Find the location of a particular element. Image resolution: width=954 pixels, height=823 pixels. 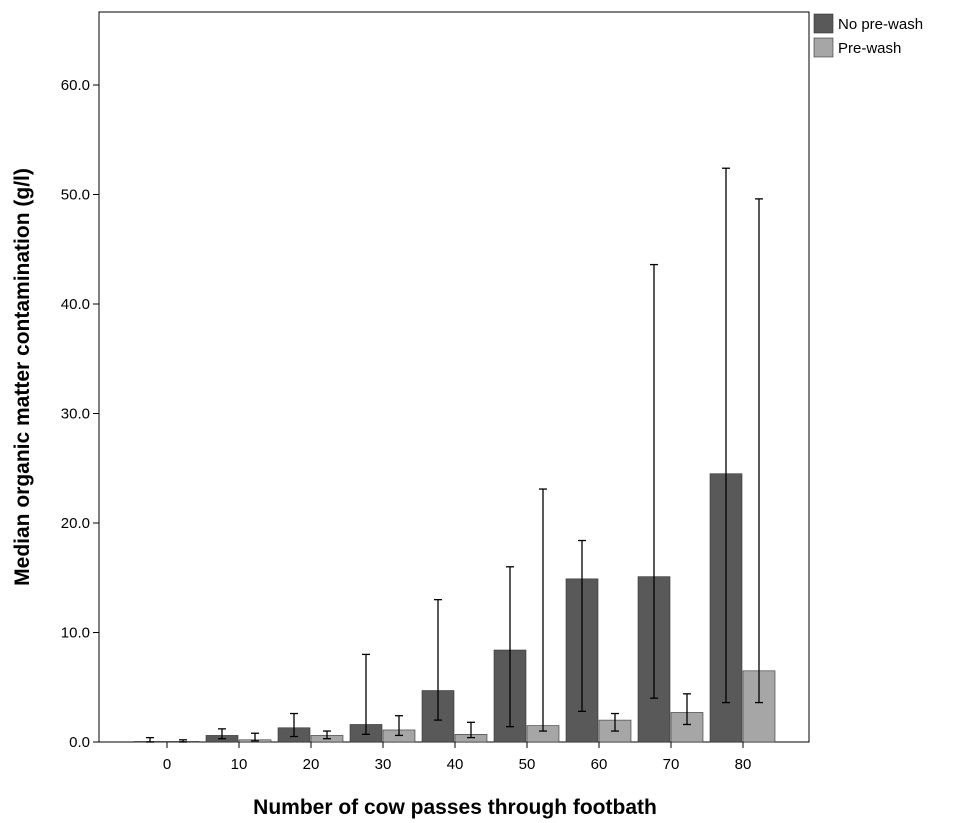

x-tick-label: 0 is located at coordinates (167, 764).